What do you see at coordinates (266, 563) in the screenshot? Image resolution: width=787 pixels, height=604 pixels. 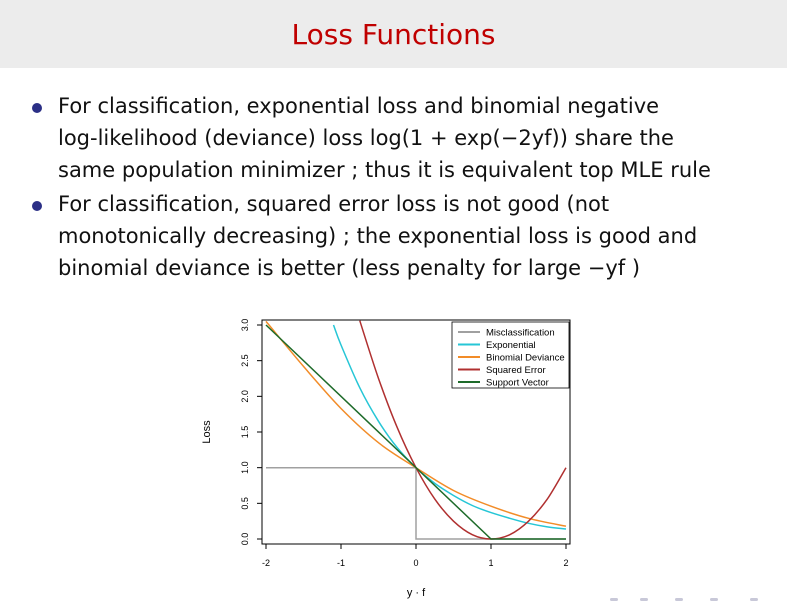 I see `x-tick-label: -2` at bounding box center [266, 563].